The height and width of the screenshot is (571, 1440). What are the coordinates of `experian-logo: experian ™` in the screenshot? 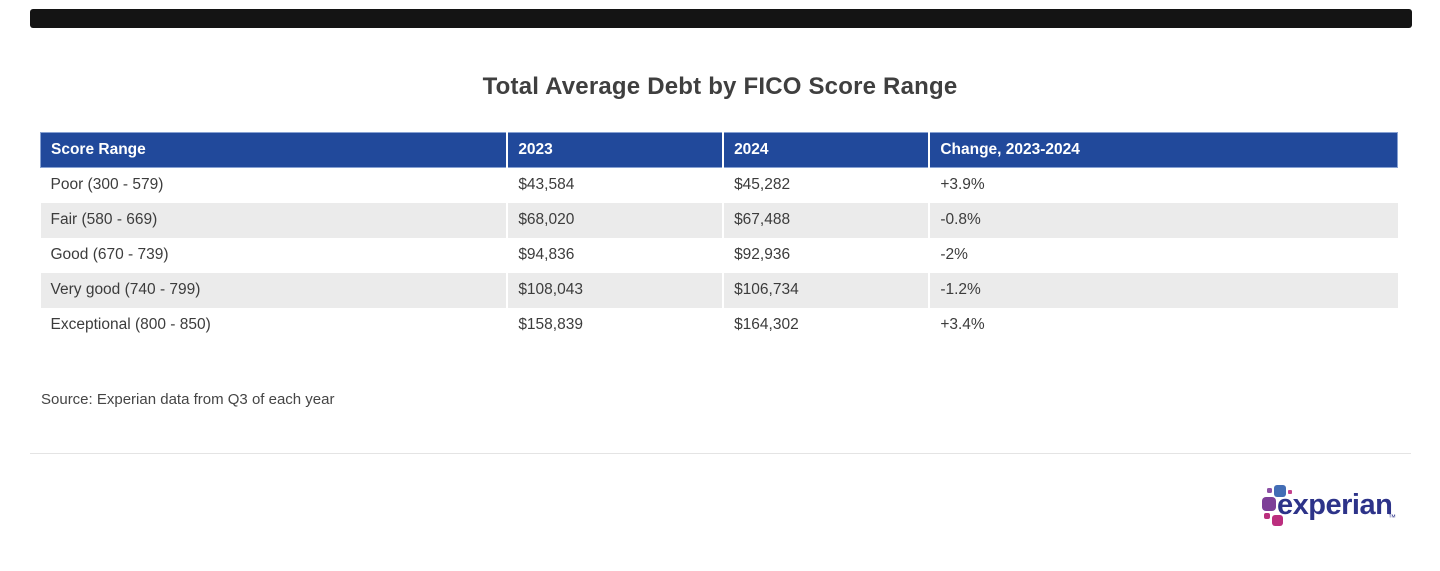 It's located at (1327, 511).